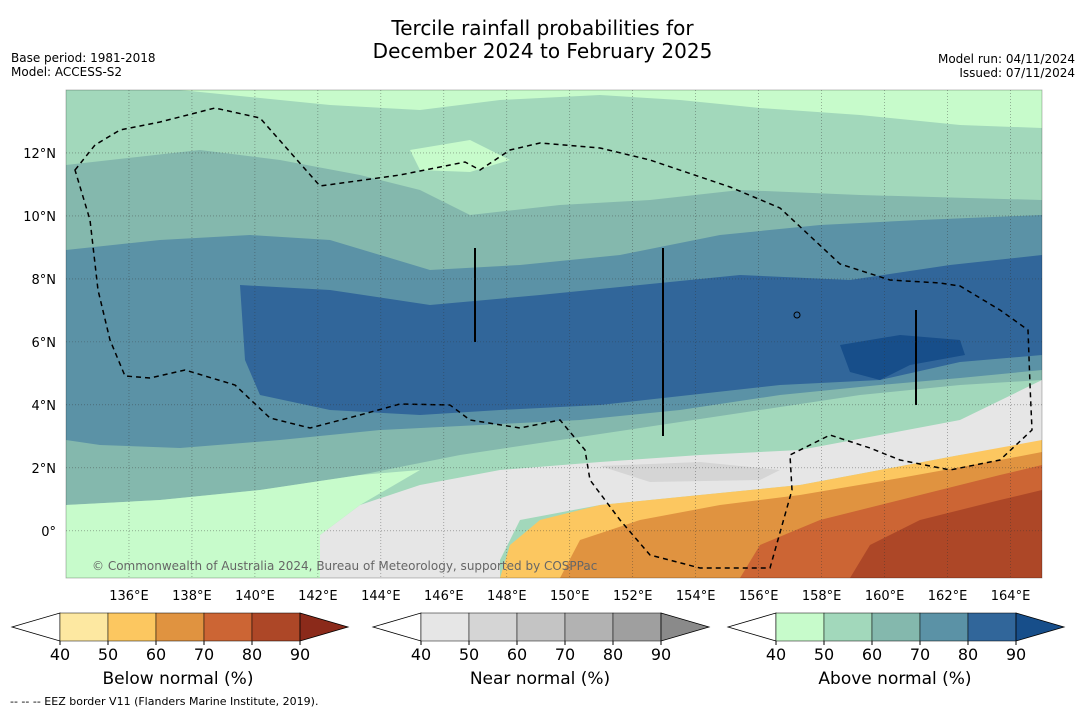 The height and width of the screenshot is (713, 1085). Describe the element at coordinates (83, 58) in the screenshot. I see `base-period: Base period: 1981-2018` at that location.